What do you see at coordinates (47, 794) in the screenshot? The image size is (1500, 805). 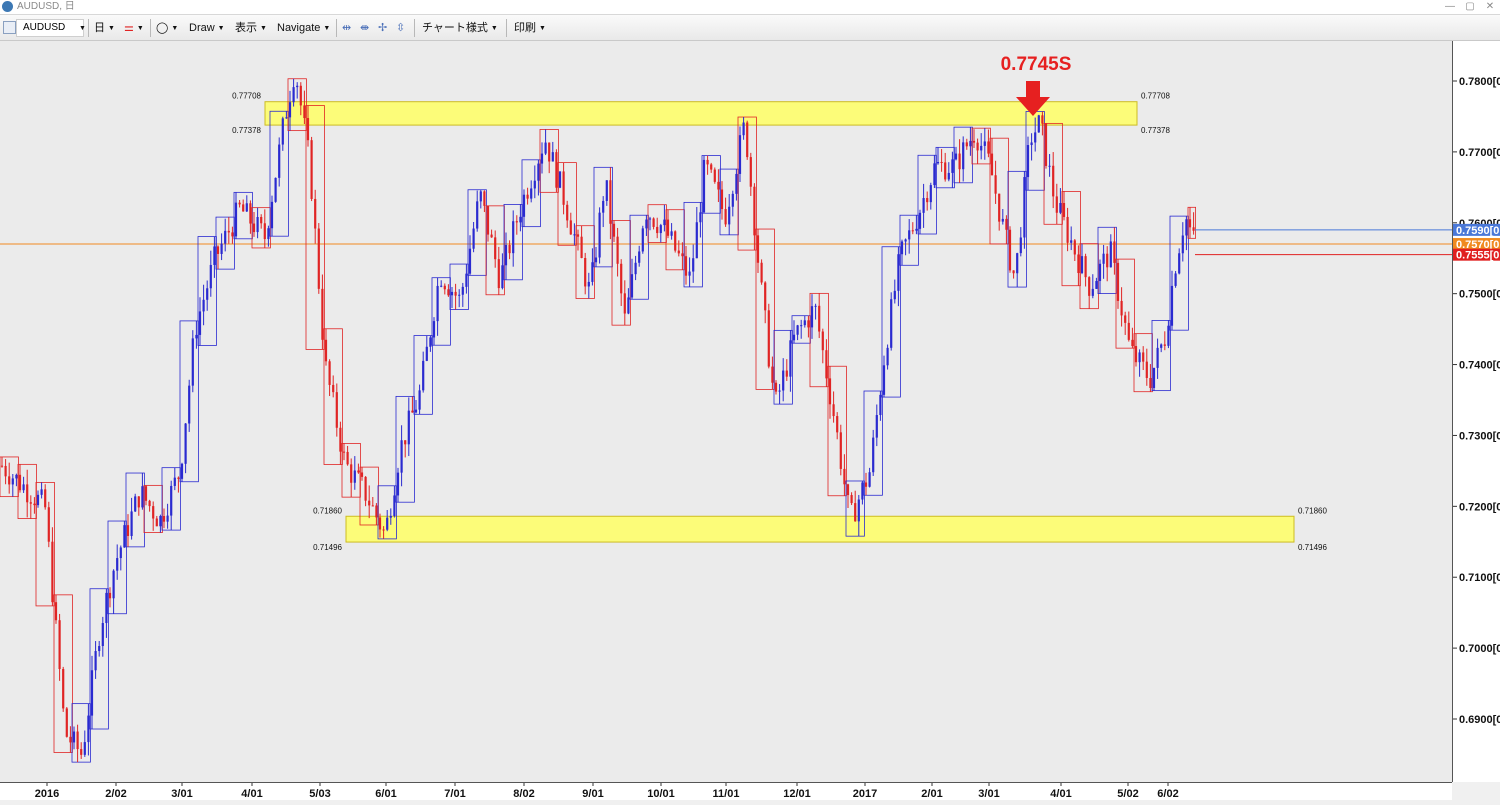 I see `date-tick-label: 2016` at bounding box center [47, 794].